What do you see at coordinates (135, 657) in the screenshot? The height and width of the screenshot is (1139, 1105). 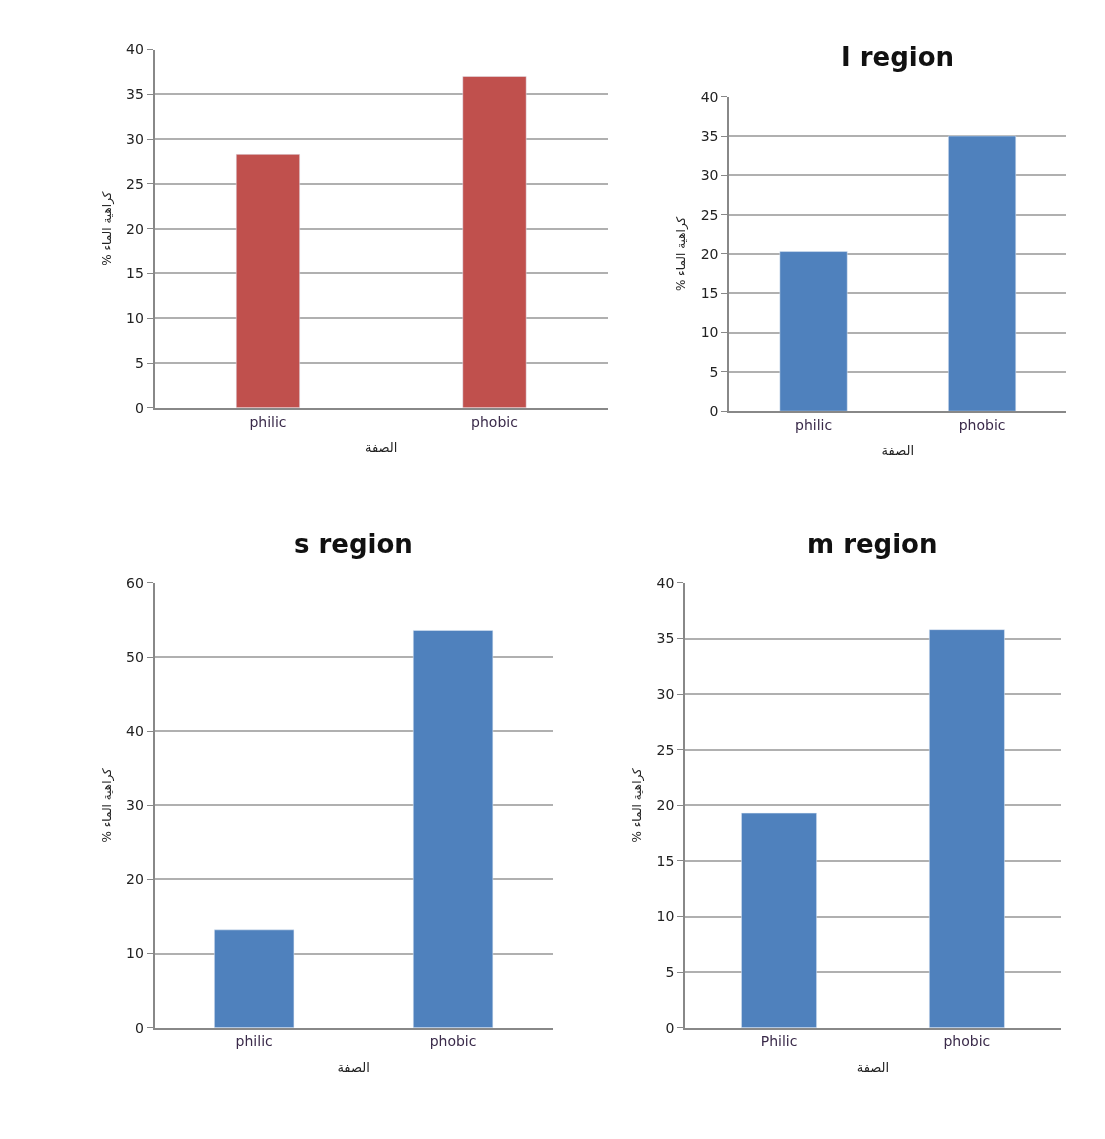 I see `y-tick-label: 50` at bounding box center [135, 657].